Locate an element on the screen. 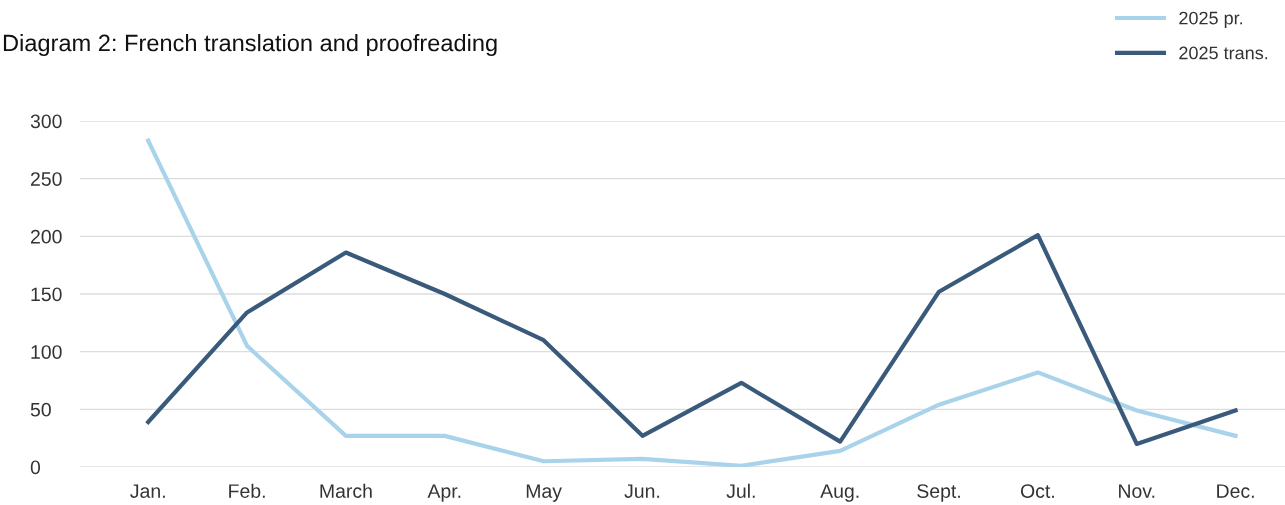 Image resolution: width=1285 pixels, height=505 pixels. x-tick-label: Apr. is located at coordinates (444, 493).